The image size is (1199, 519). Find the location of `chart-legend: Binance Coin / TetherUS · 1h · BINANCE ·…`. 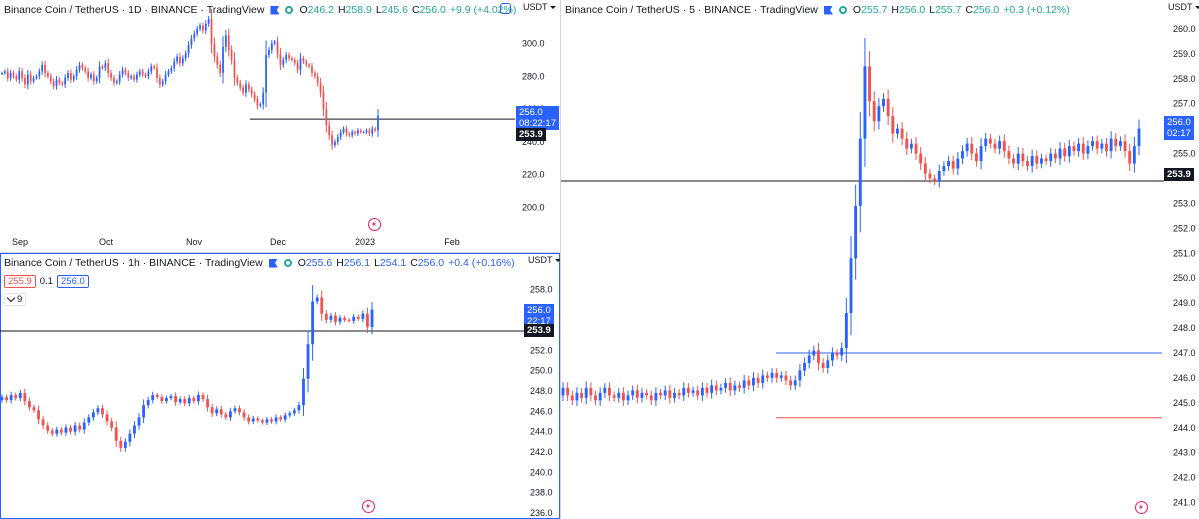

chart-legend: Binance Coin / TetherUS · 1h · BINANCE ·… is located at coordinates (259, 263).